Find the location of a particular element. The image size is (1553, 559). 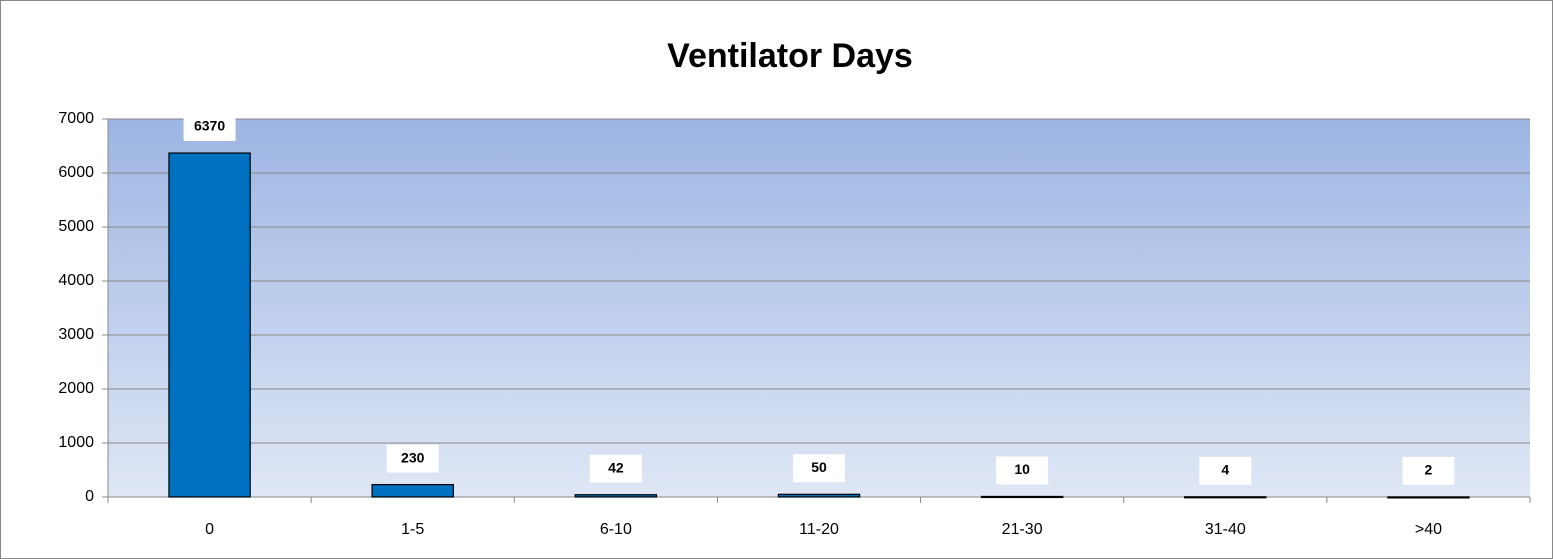

chart-title: Ventilator Days is located at coordinates (790, 56).